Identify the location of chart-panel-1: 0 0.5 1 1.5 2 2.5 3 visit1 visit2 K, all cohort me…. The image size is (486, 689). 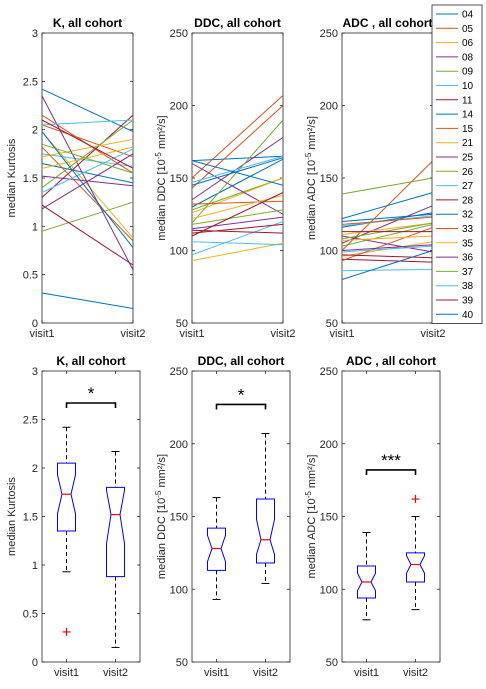
(76, 178).